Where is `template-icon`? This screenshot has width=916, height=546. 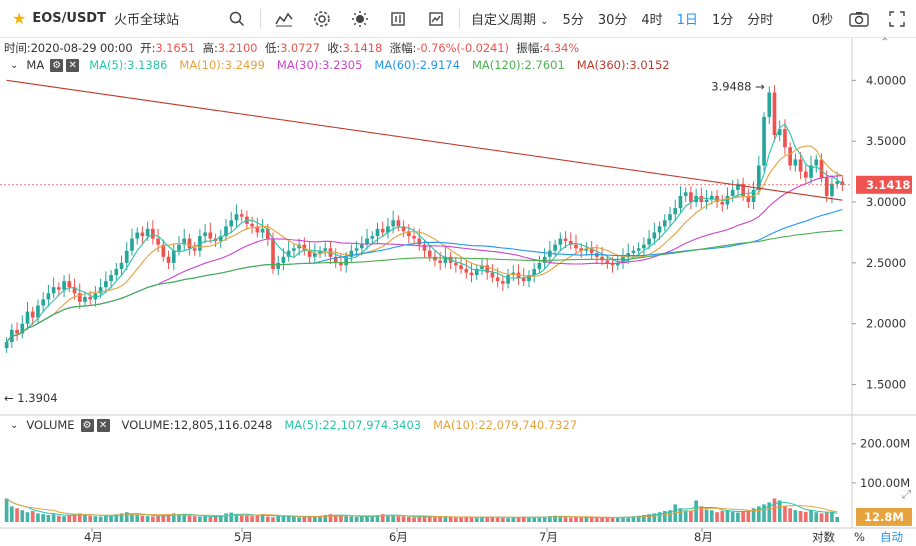
template-icon is located at coordinates (436, 19).